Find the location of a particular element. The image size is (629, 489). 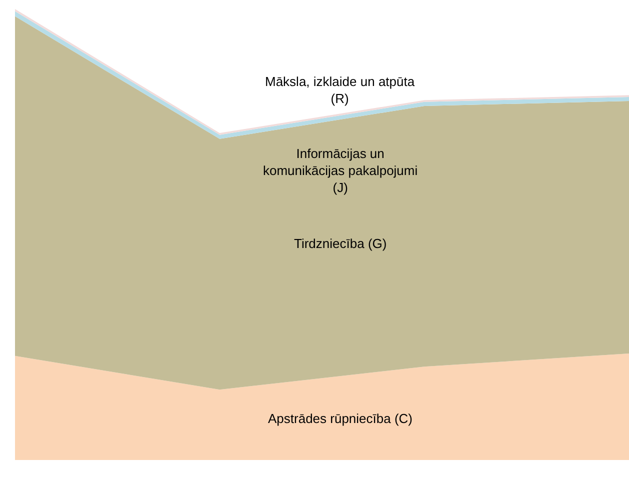

series-label: Māksla, izklaide un atpūta (R) is located at coordinates (340, 90).